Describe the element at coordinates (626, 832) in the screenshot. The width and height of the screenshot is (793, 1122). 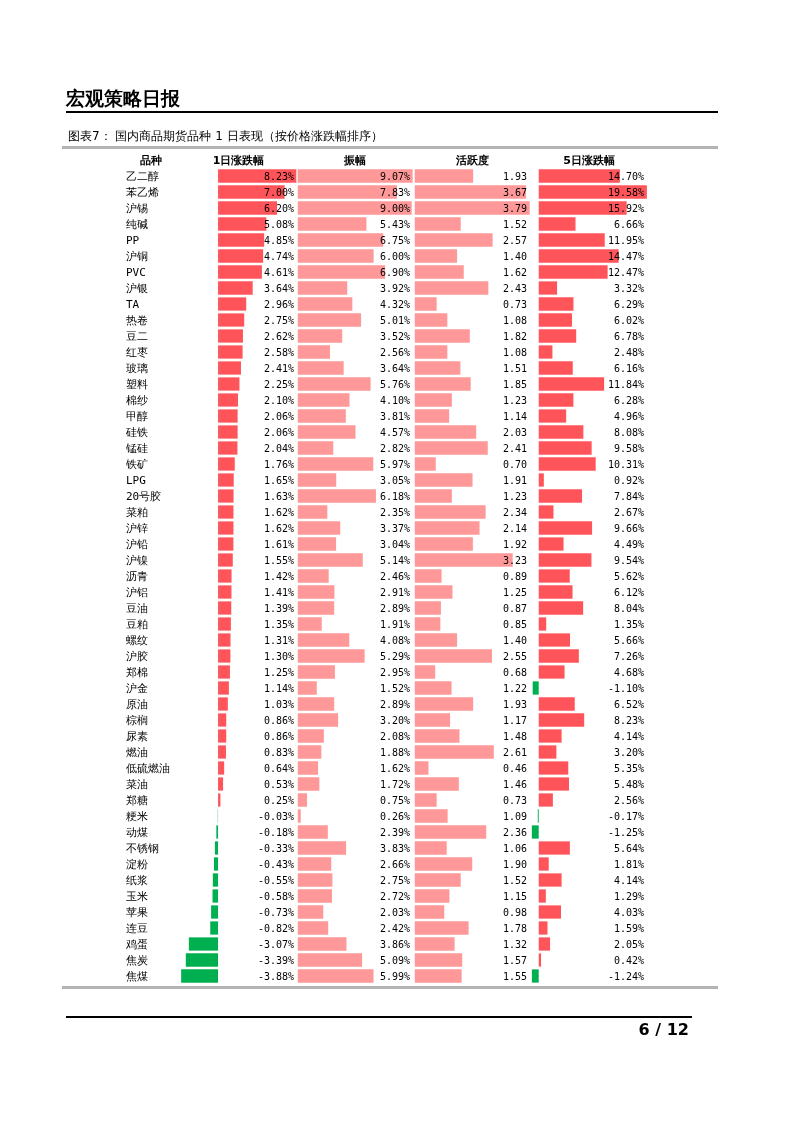
I see `data-label: -1.25%` at that location.